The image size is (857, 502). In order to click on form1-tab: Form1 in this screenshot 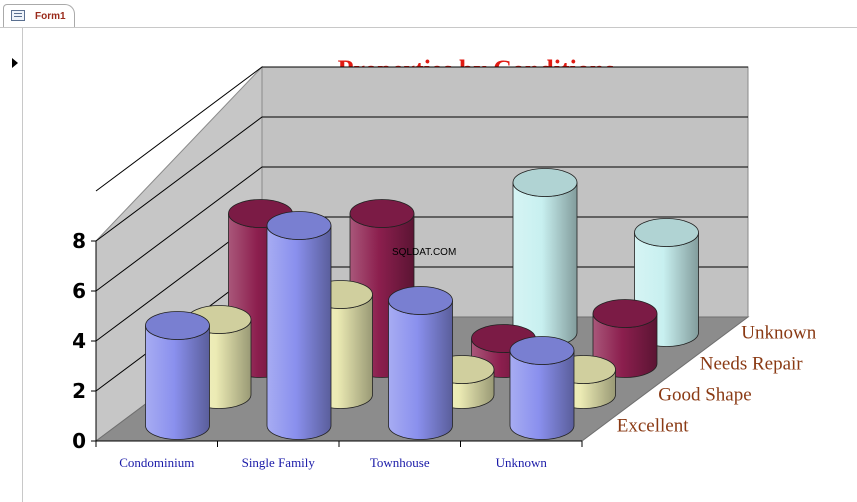, I will do `click(39, 15)`.